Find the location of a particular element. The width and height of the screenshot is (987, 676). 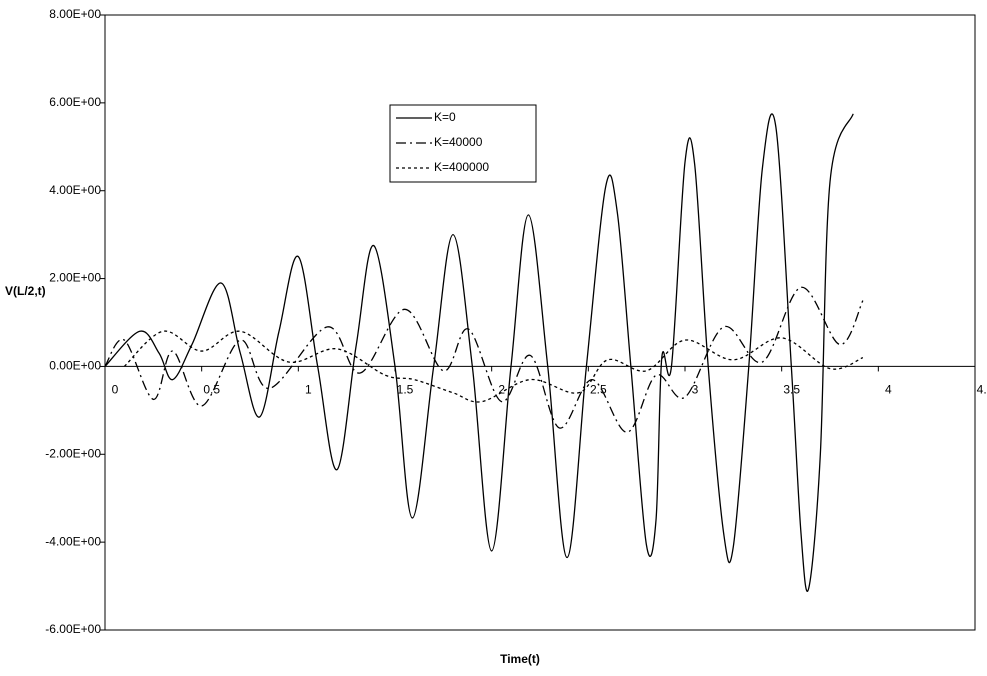

y-tick-label: 8.00E+00 is located at coordinates (75, 14).